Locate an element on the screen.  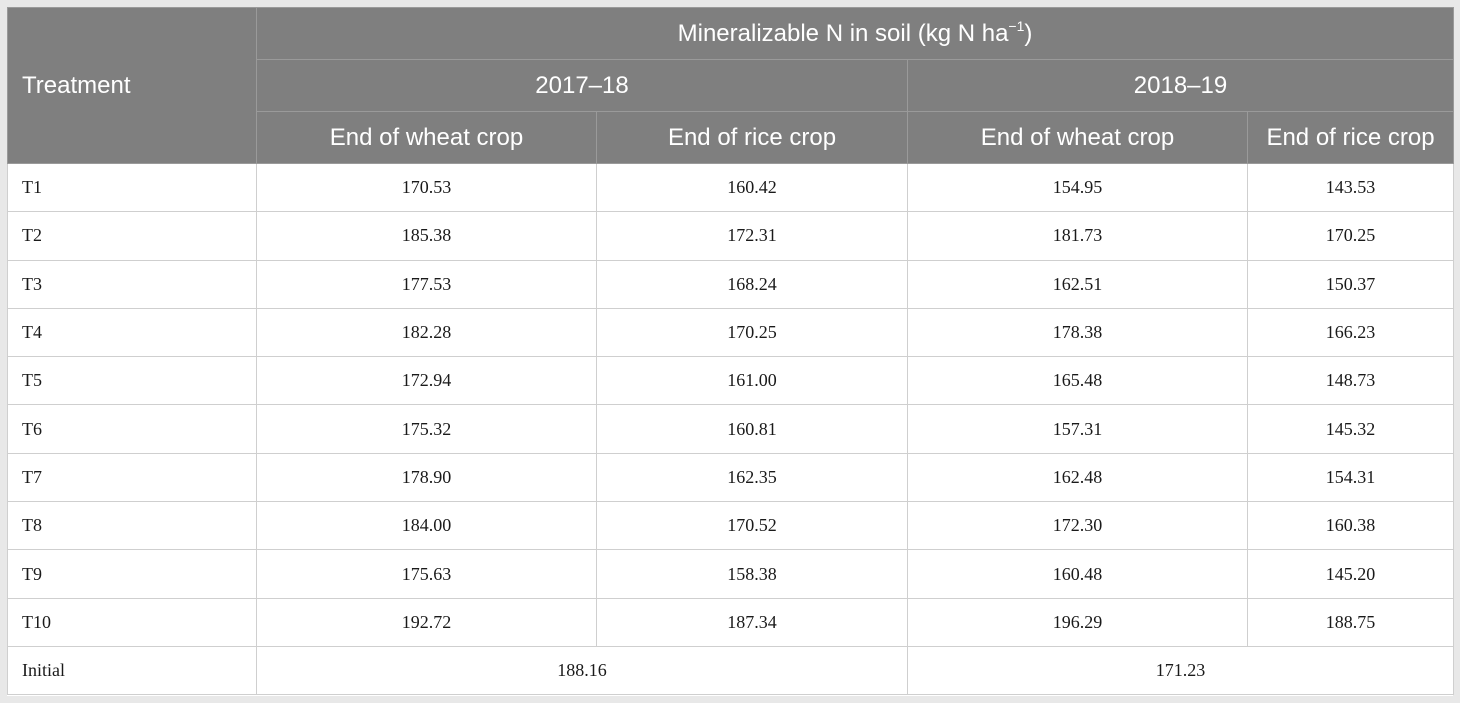
table-cell: 165.48 is located at coordinates (1077, 381).